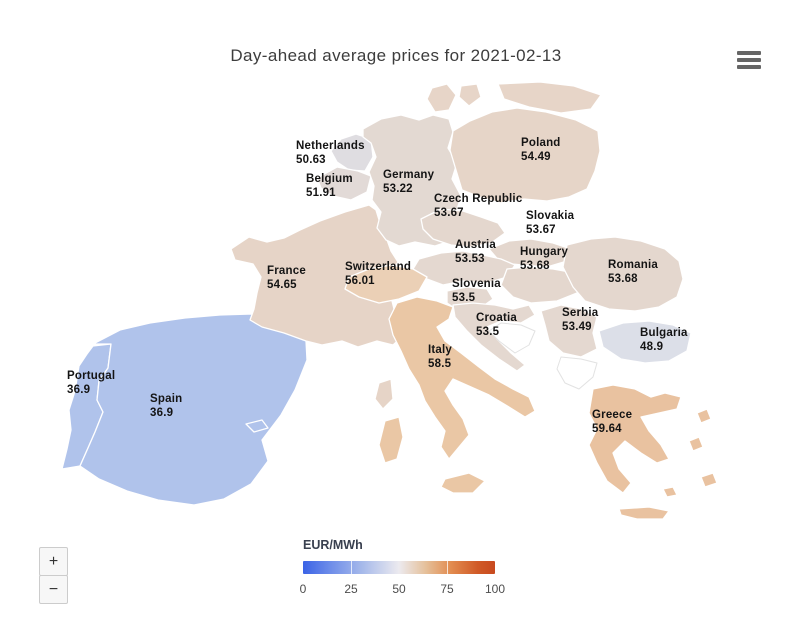  Describe the element at coordinates (577, 373) in the screenshot. I see `country-albania-no-data` at that location.